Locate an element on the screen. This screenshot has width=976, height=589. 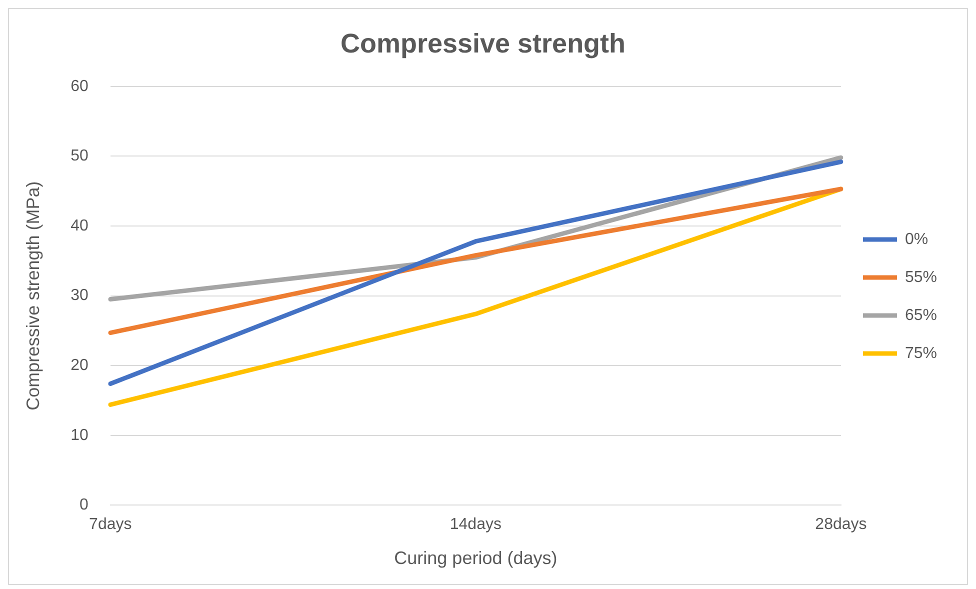
legend-label: 0% is located at coordinates (916, 239).